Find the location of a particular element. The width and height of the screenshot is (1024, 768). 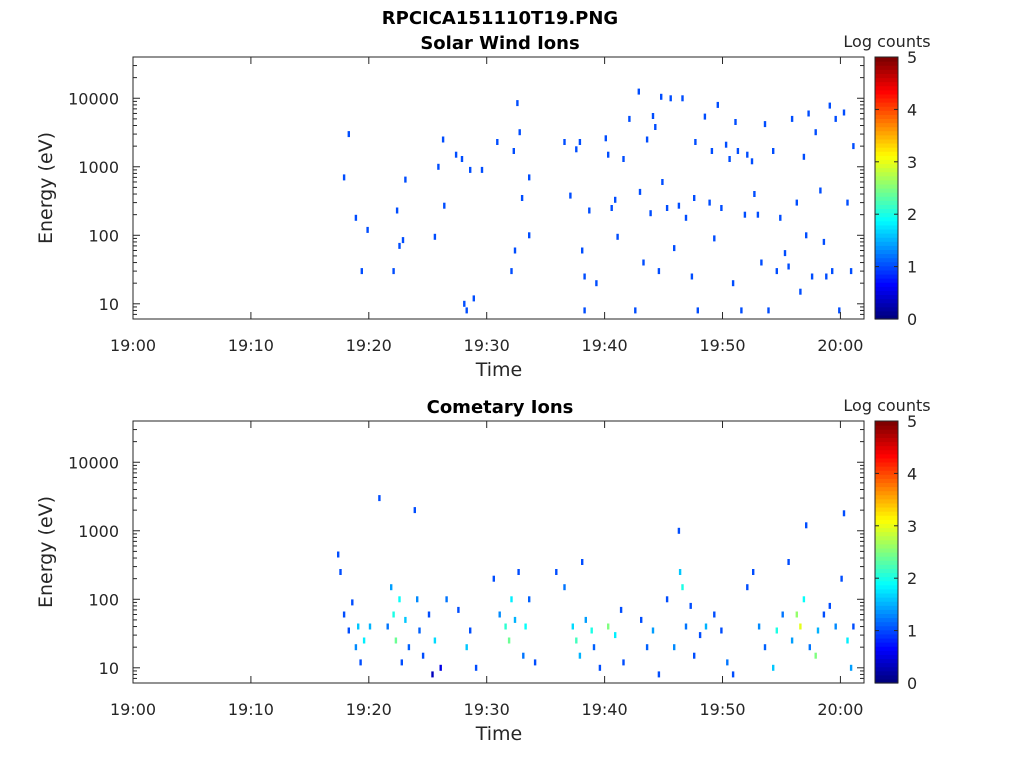

x-tick-label: 19:00 is located at coordinates (133, 709).